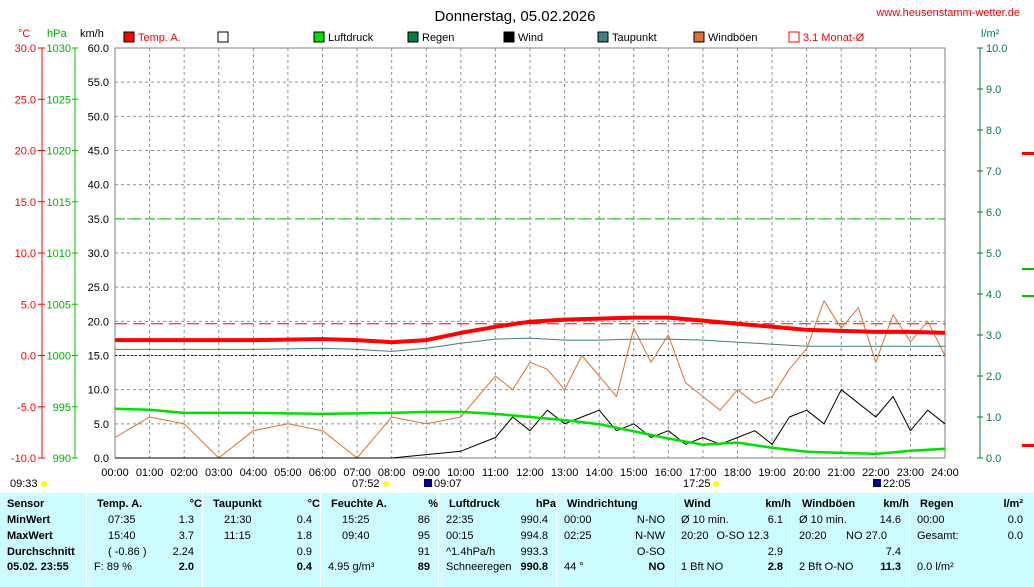  I want to click on rain-tick-label: 1.0, so click(993, 418).